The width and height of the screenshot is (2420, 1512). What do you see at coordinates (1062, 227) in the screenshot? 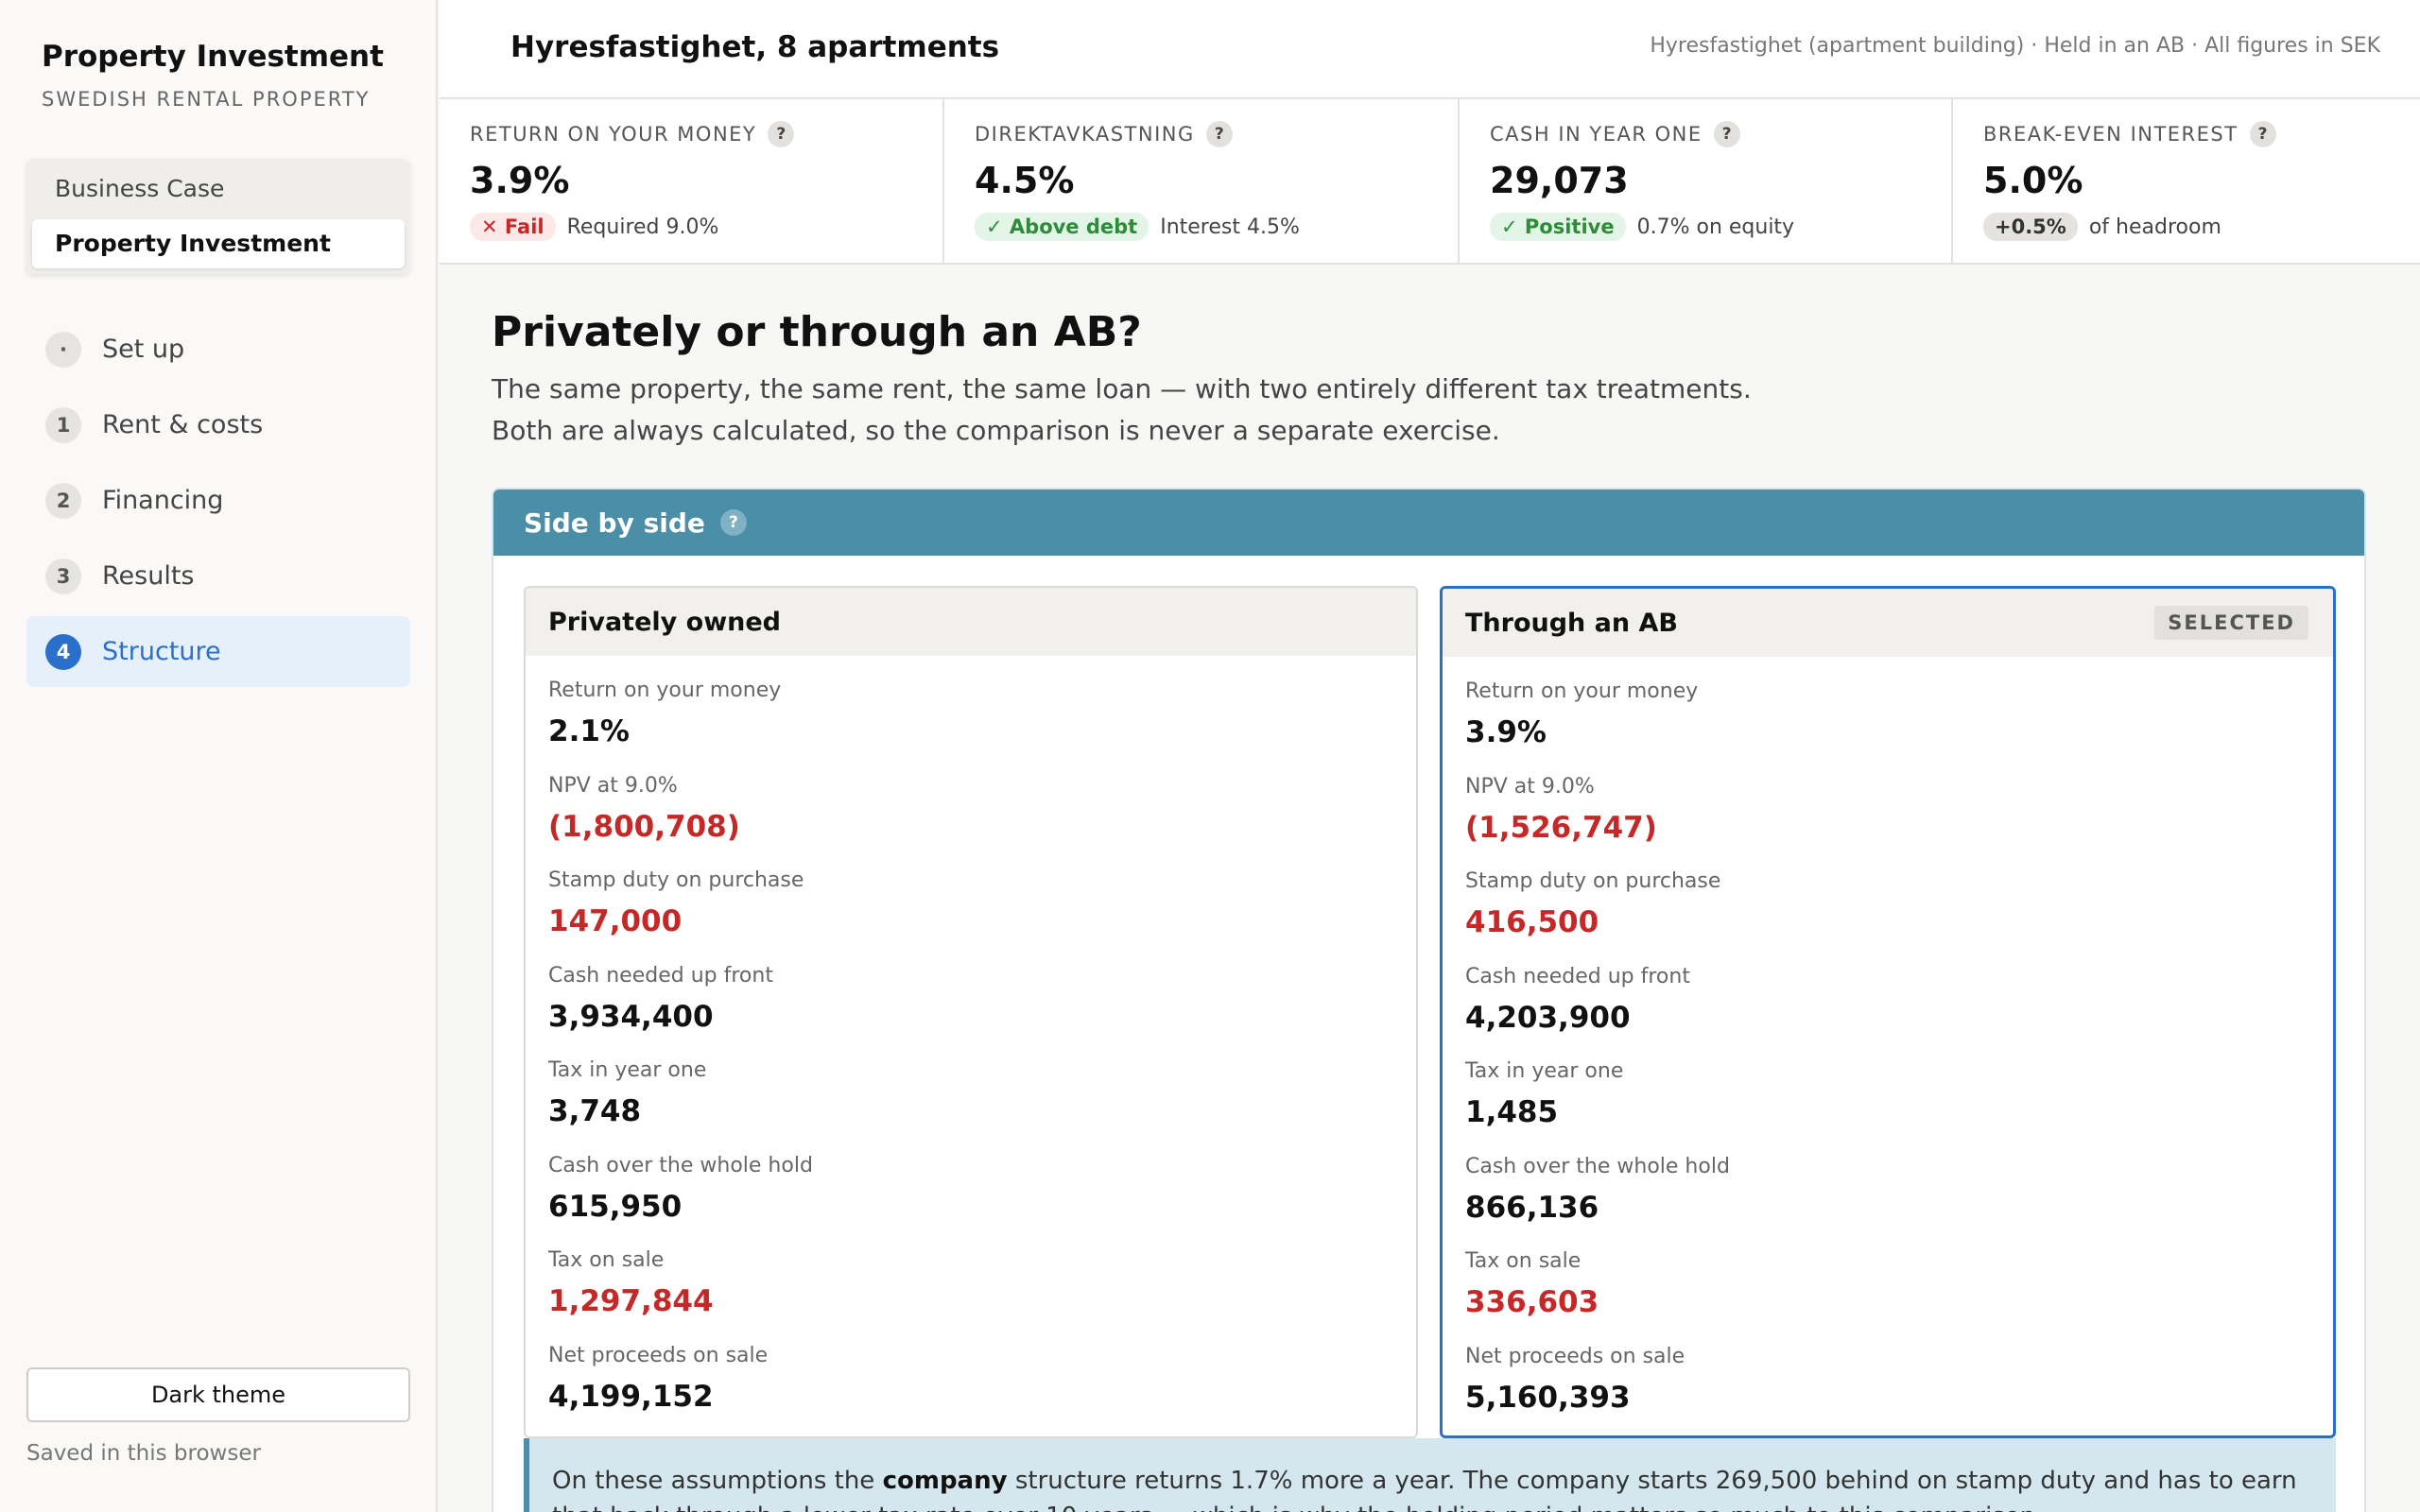
I see `status-badge: ✓ Above debt` at bounding box center [1062, 227].